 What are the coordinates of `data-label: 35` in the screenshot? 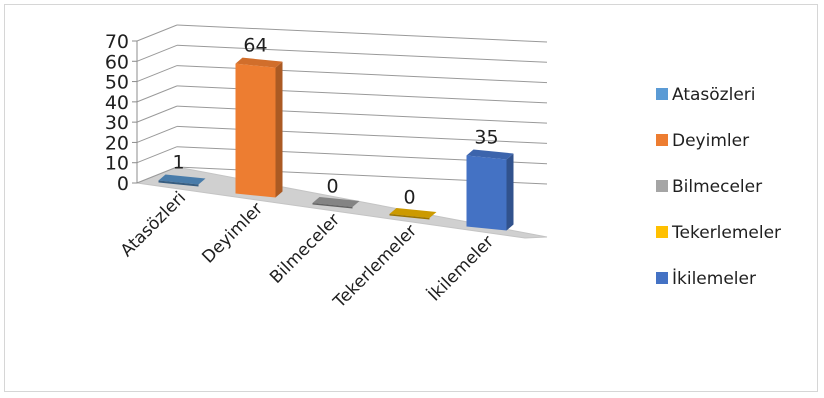 It's located at (486, 138).